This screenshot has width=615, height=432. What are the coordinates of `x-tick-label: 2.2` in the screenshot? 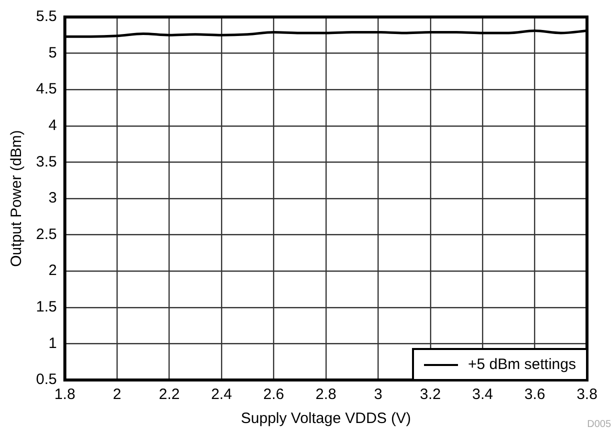 It's located at (169, 395).